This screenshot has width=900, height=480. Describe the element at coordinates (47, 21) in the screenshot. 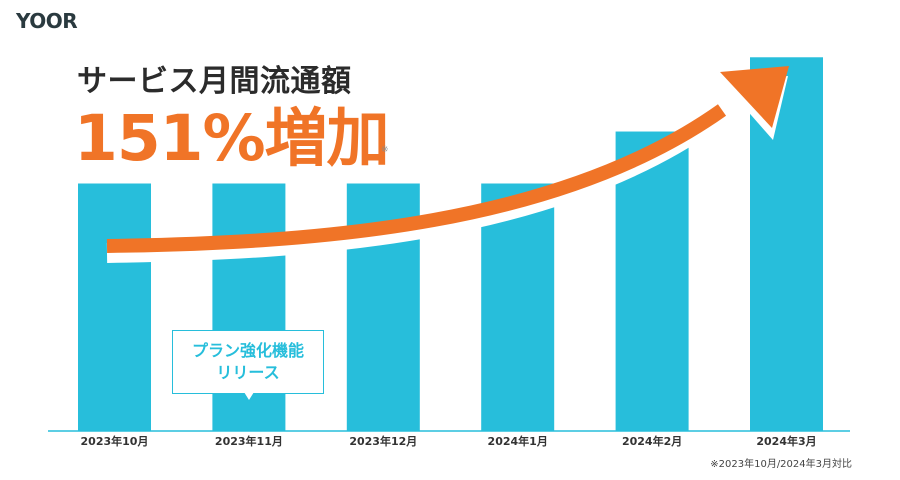

I see `brand-logo: YOOR` at that location.